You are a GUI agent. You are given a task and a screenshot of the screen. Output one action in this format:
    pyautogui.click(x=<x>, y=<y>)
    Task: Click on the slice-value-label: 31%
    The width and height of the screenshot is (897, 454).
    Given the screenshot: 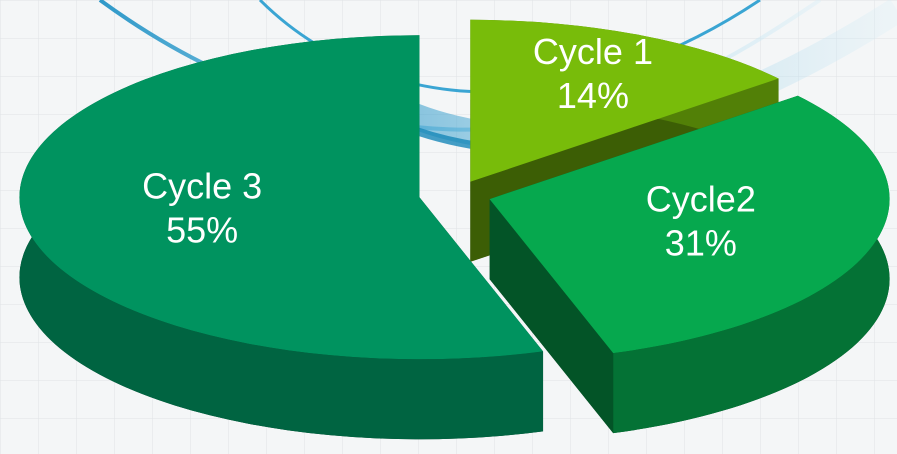 What is the action you would take?
    pyautogui.click(x=701, y=242)
    